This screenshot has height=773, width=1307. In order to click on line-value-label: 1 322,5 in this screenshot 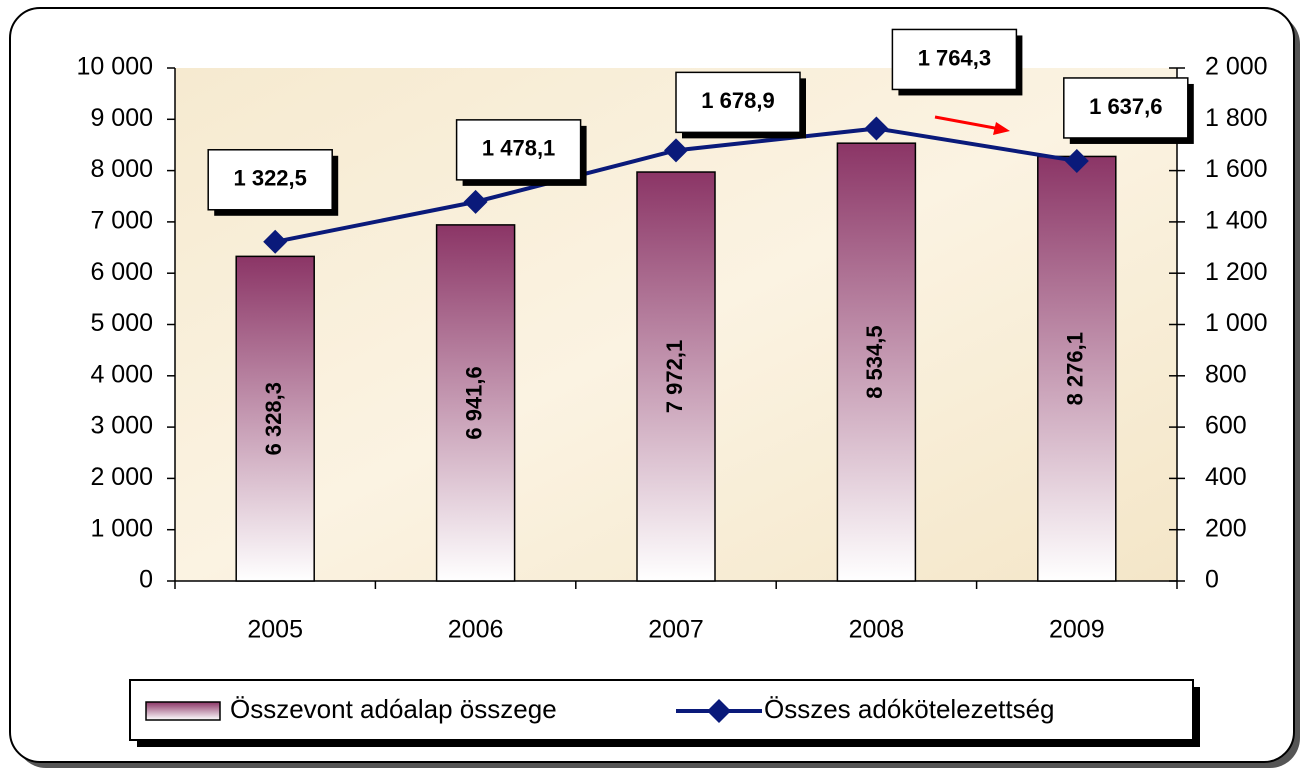, I will do `click(269, 178)`.